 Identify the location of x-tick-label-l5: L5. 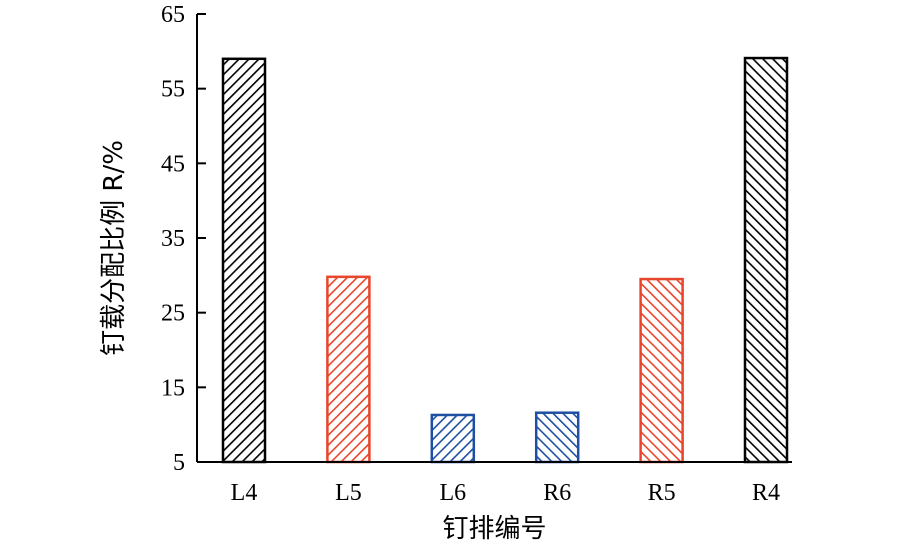
(348, 493).